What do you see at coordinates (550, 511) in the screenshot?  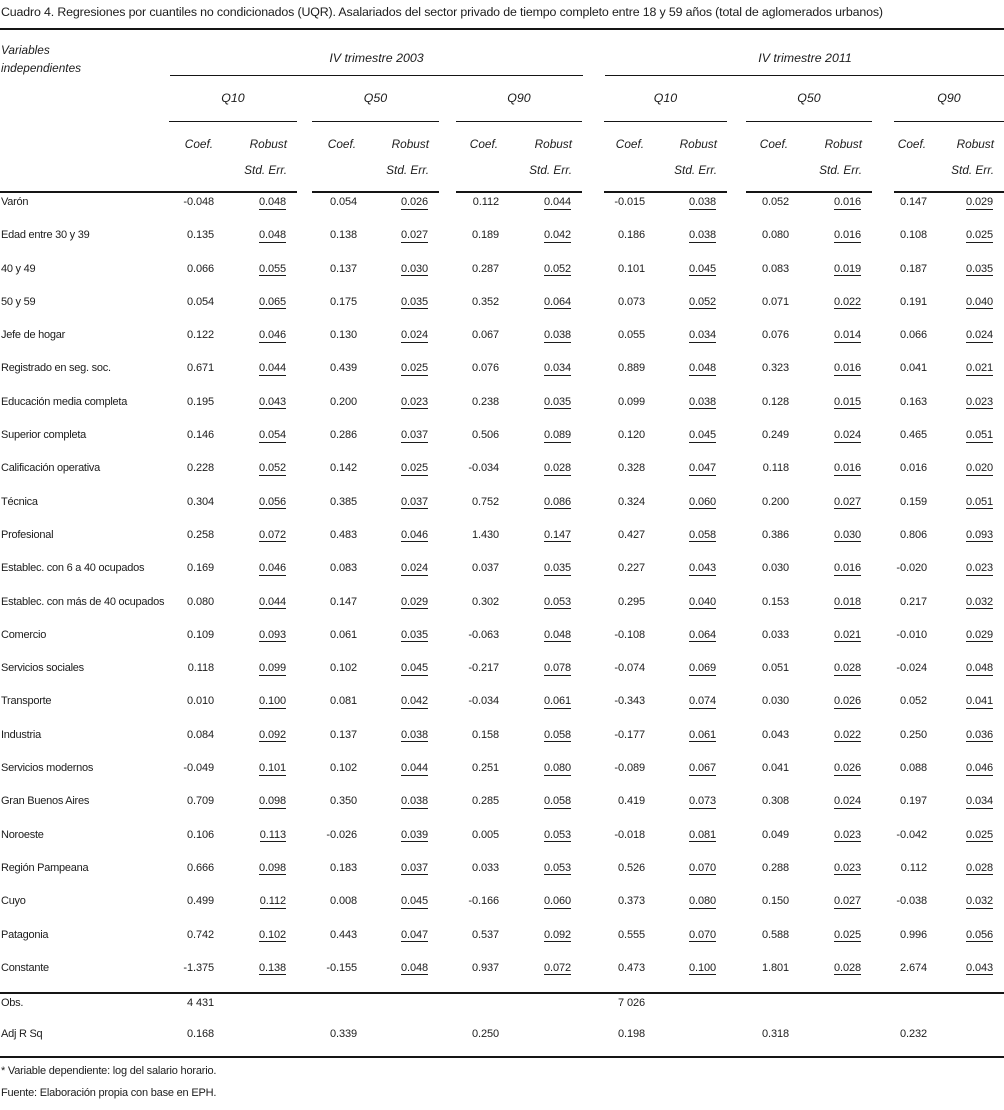 I see `stderr-cell: 0.086` at bounding box center [550, 511].